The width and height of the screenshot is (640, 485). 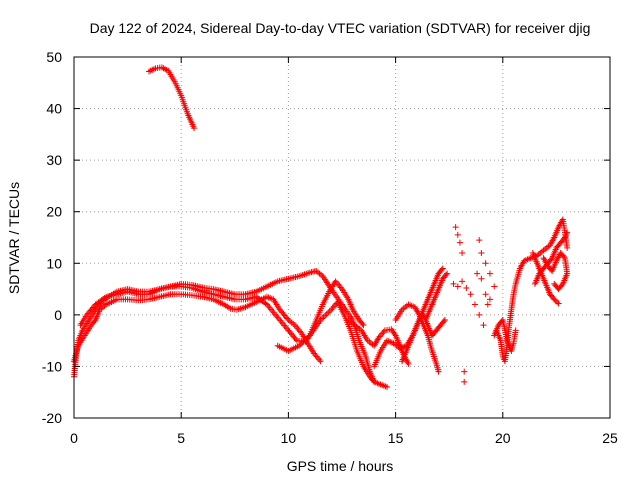 What do you see at coordinates (54, 160) in the screenshot?
I see `y-tick-label: 30` at bounding box center [54, 160].